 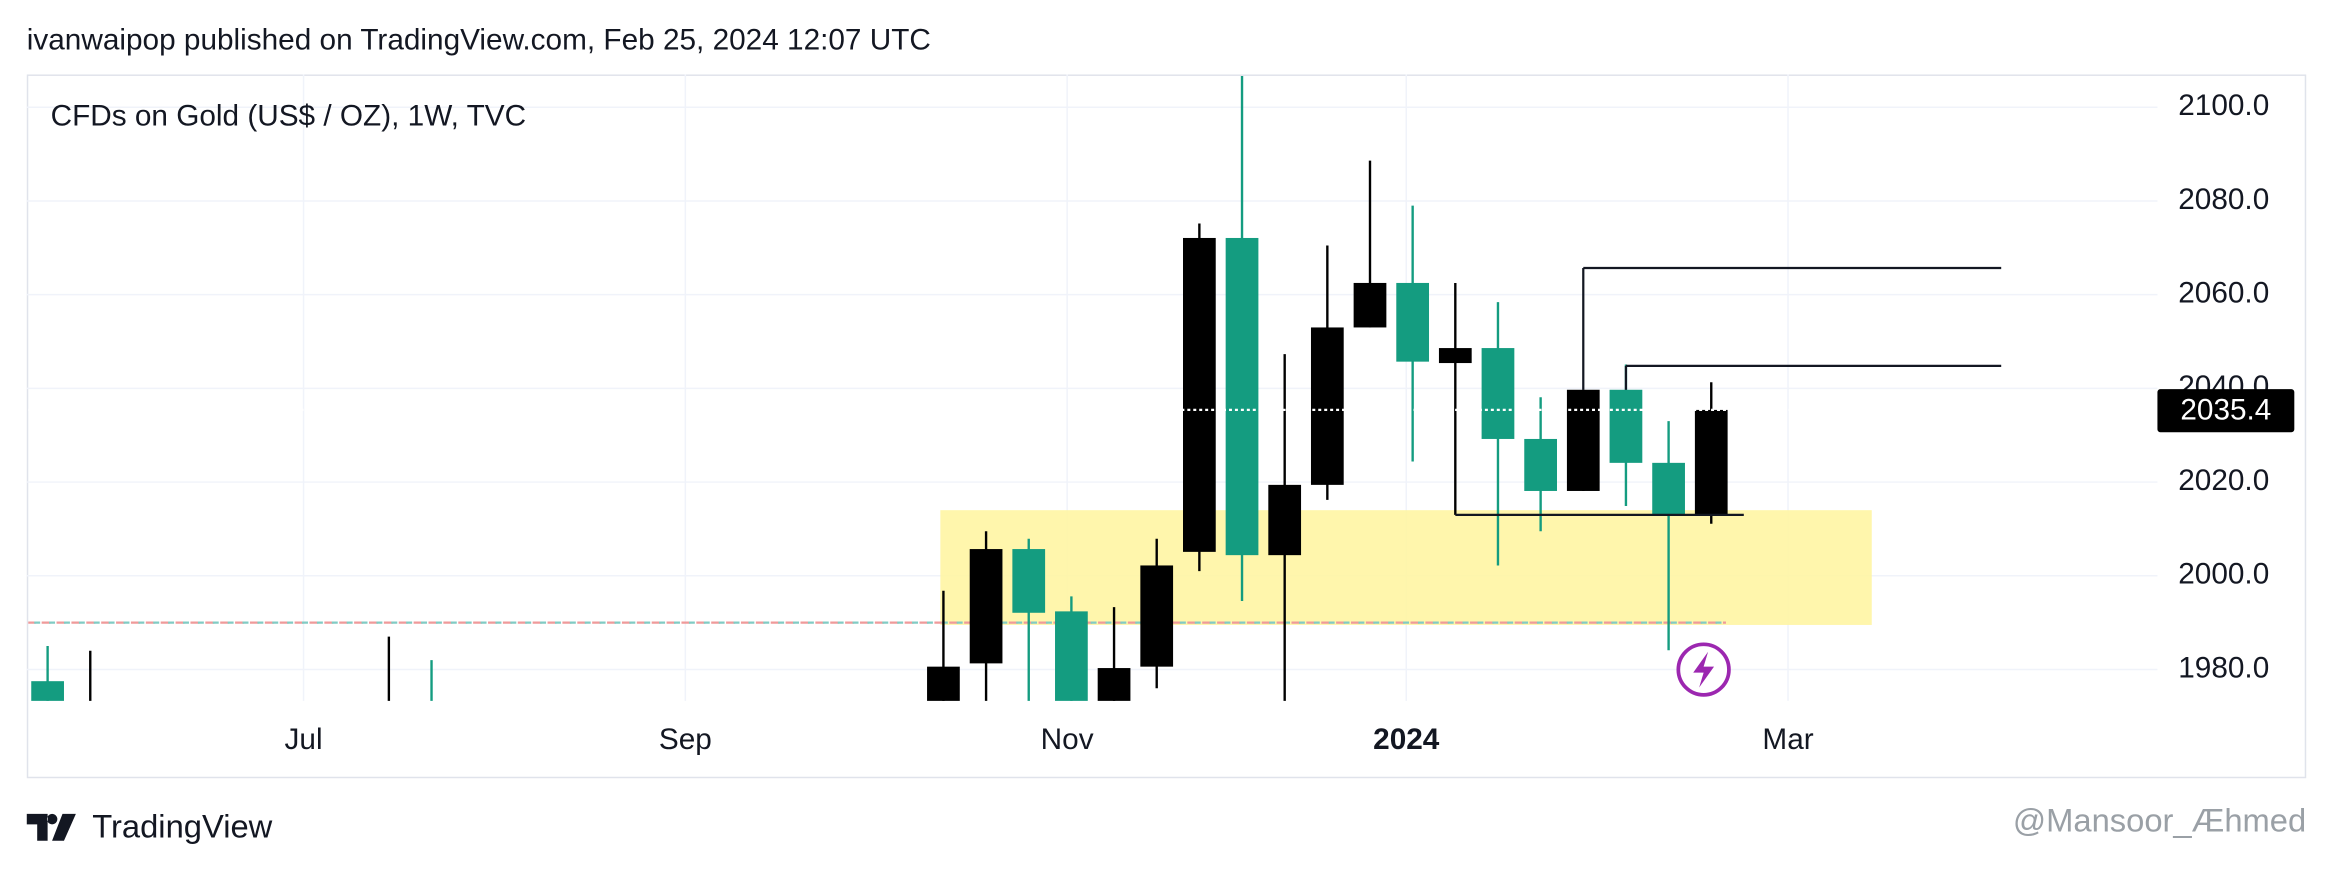 What do you see at coordinates (2223, 667) in the screenshot?
I see `y-tick-label: 1980.0` at bounding box center [2223, 667].